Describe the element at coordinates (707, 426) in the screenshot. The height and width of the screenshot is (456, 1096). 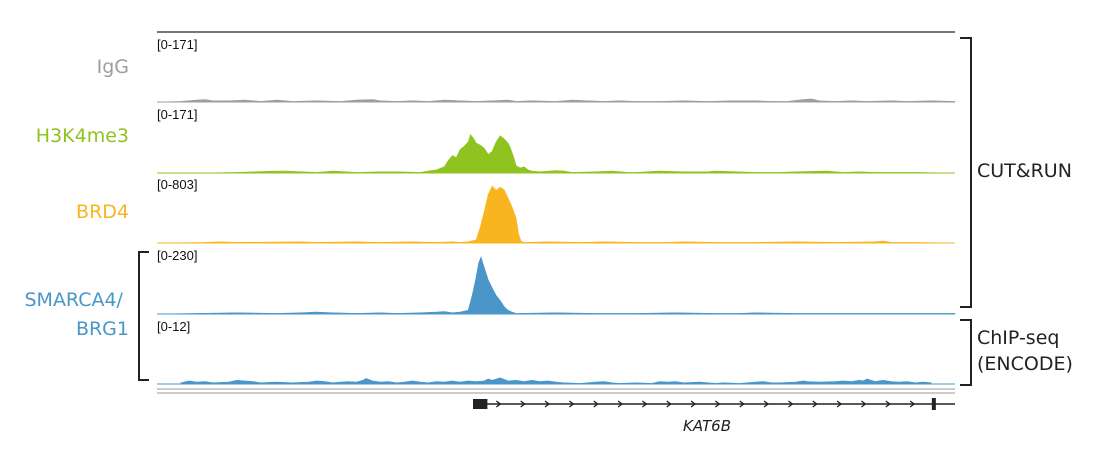
I see `gene-label-kat6b: KAT6B` at that location.